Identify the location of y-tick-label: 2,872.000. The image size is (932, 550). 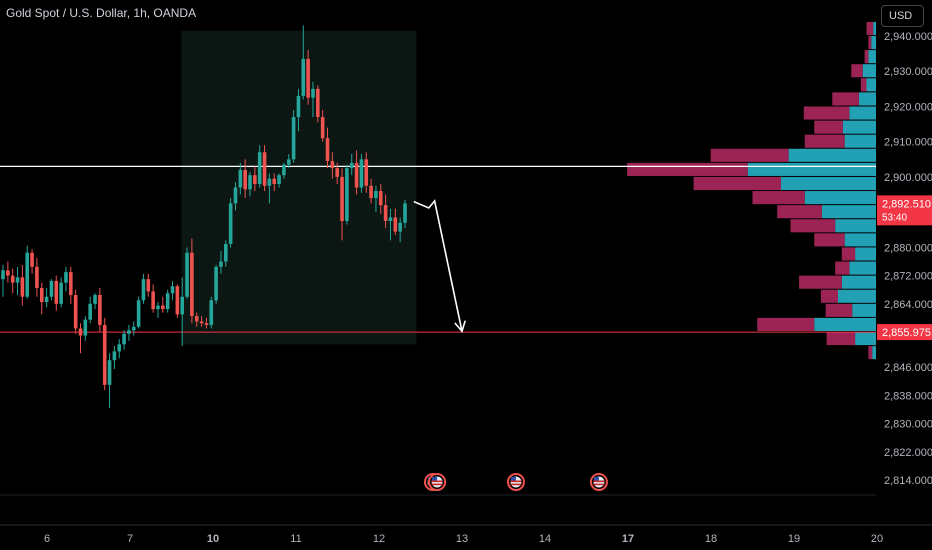
(908, 277).